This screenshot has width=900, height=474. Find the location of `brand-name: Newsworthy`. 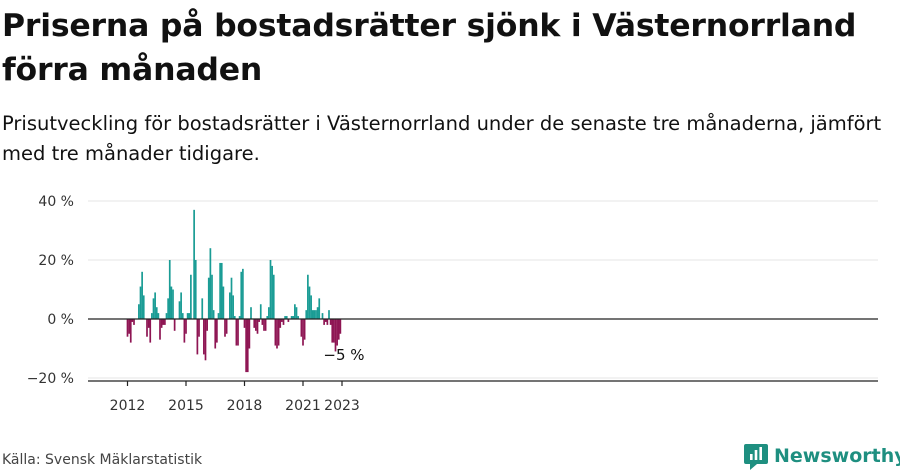

brand-name: Newsworthy is located at coordinates (837, 456).